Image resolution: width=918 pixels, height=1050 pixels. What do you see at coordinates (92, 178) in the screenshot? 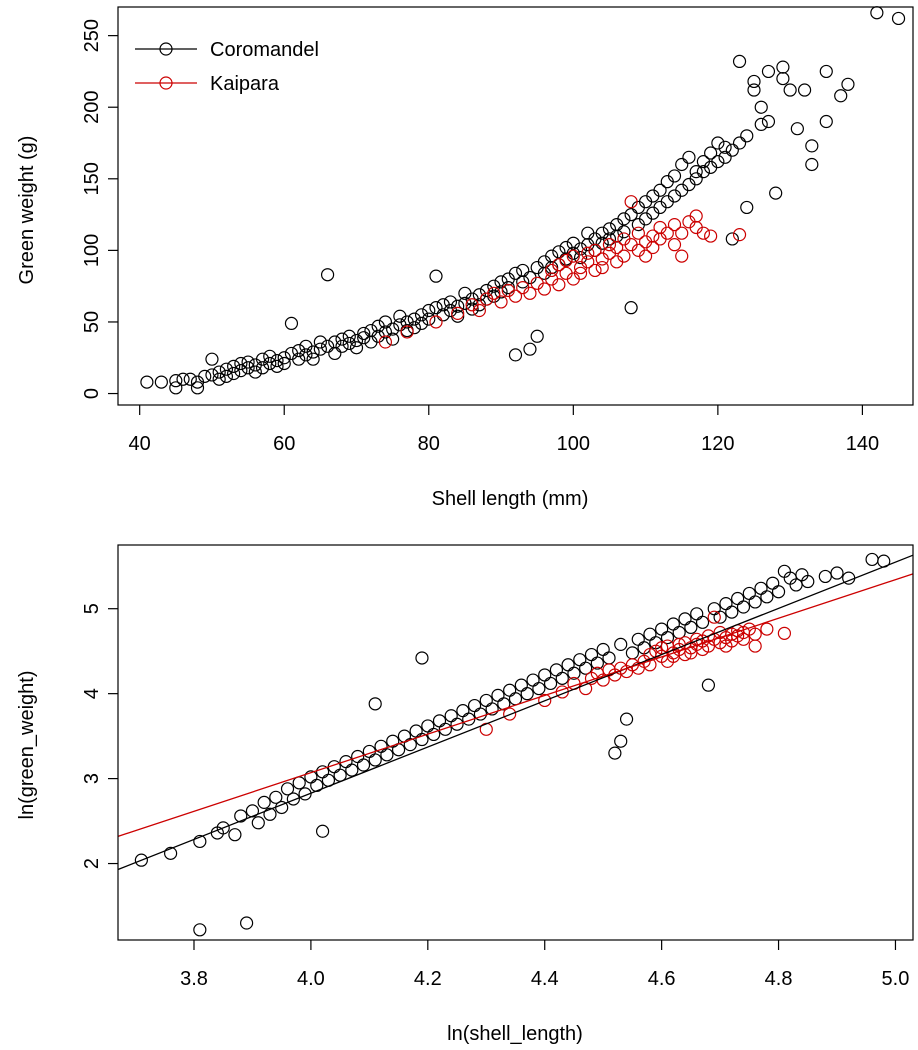
I see `y-tick-label: 150` at bounding box center [92, 178].